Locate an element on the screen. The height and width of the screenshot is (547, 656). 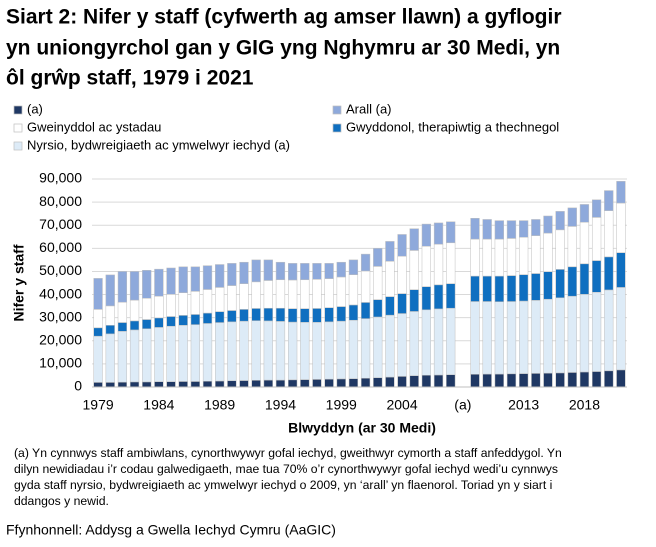
legend-label: Gwyddonol, therapiwtig a thechnegol is located at coordinates (452, 126).